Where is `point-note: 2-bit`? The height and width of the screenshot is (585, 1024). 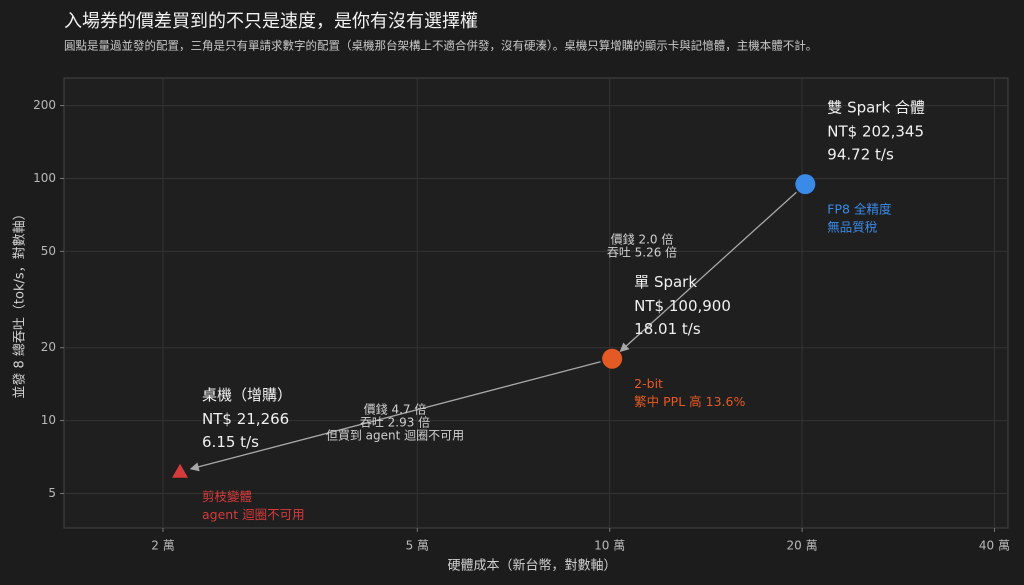
point-note: 2-bit is located at coordinates (648, 383).